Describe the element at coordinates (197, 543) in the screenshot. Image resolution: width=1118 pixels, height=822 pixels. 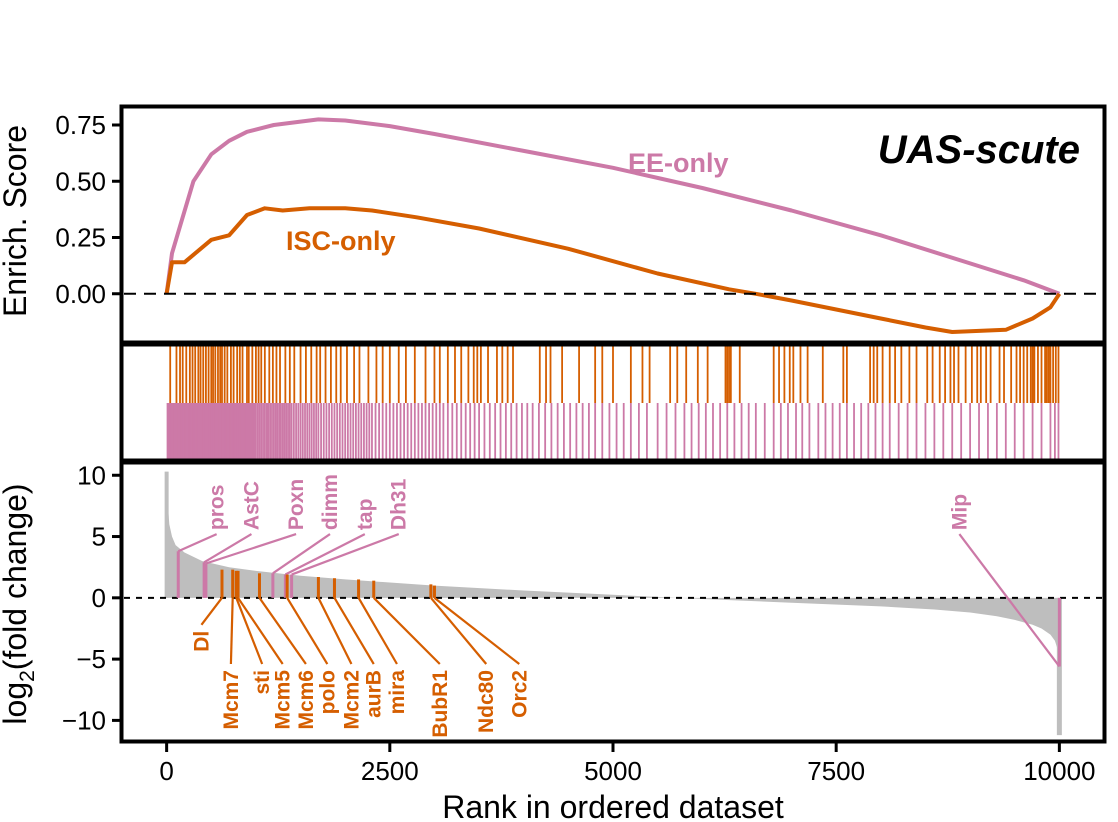
I see `gene-connector-pros` at that location.